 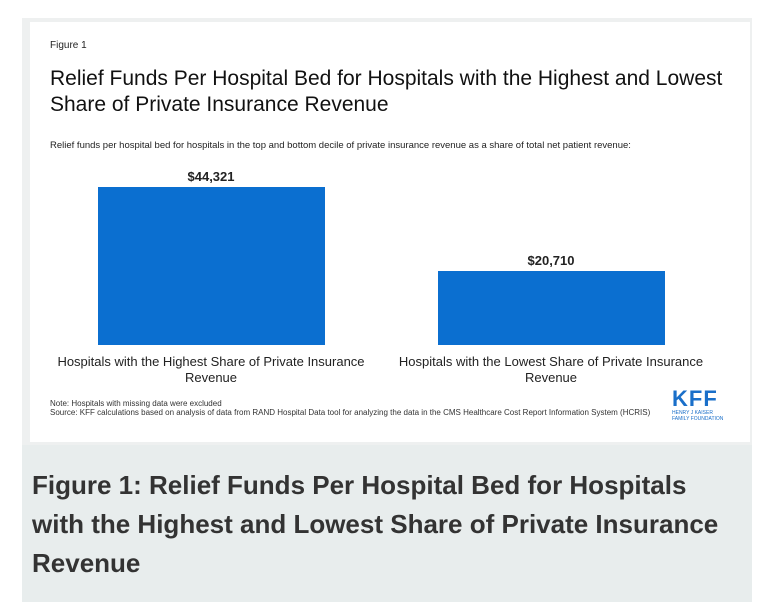 I want to click on logo-name: KFF, so click(x=695, y=398).